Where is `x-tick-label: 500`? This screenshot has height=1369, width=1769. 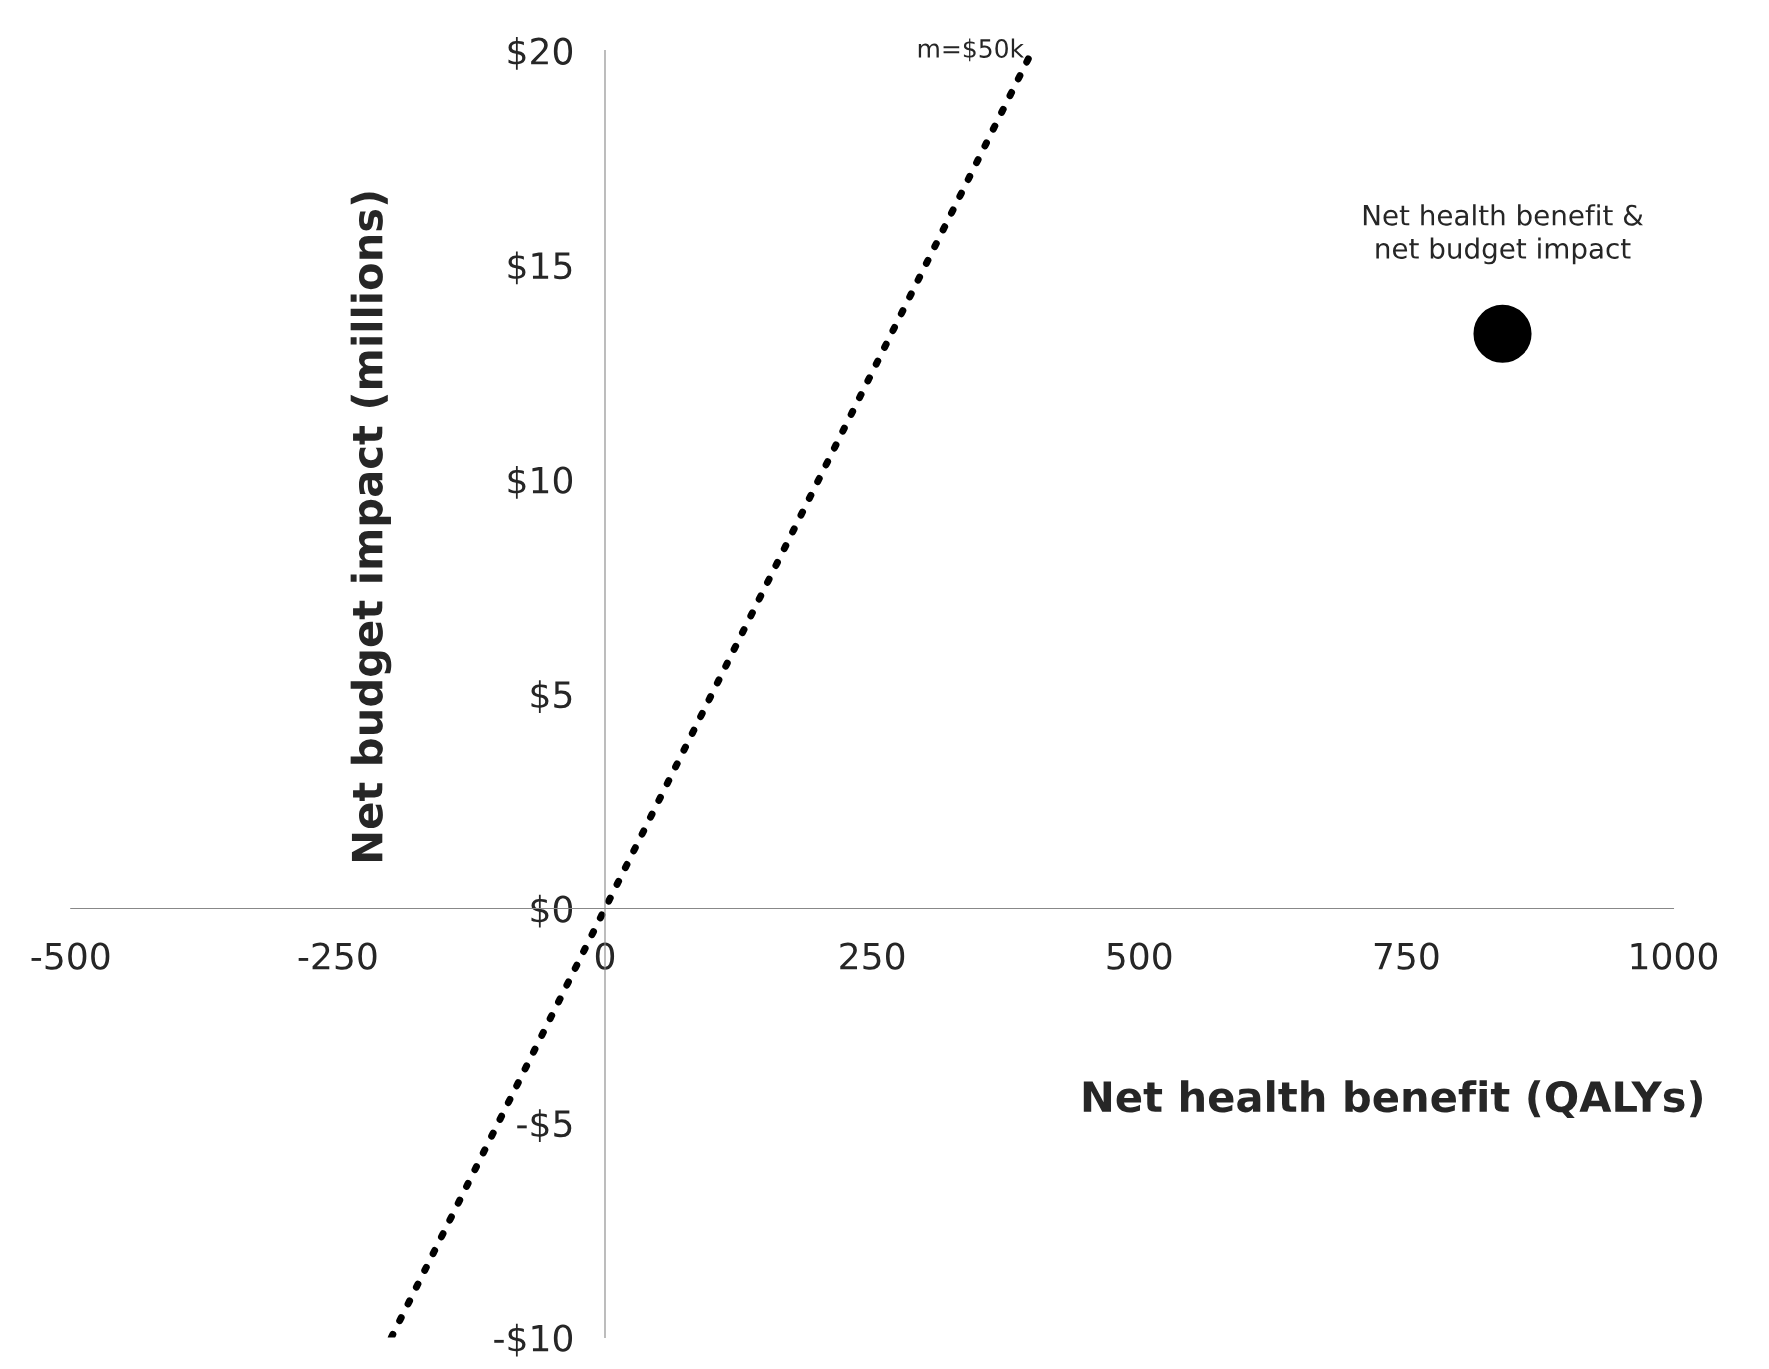 x-tick-label: 500 is located at coordinates (1139, 956).